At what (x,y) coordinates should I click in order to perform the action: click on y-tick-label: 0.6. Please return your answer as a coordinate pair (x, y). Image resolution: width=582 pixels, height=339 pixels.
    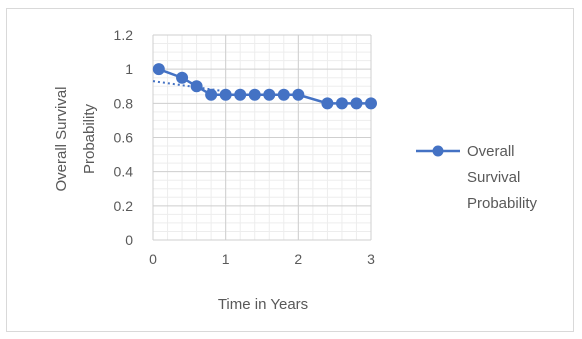
    Looking at the image, I should click on (124, 138).